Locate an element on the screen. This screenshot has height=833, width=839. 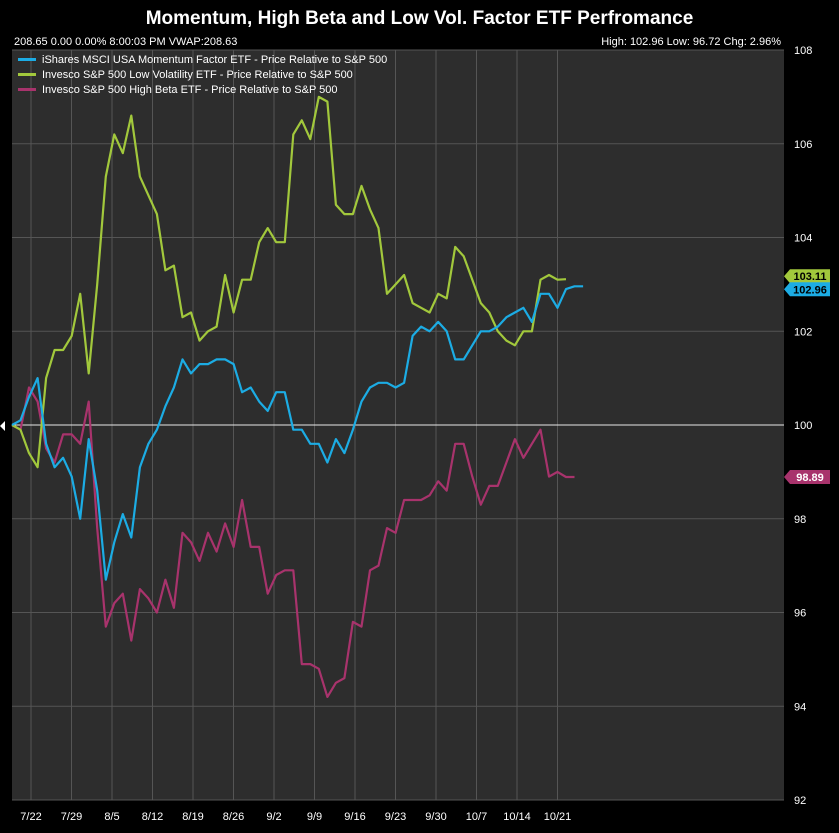
y-tick-label: 102 is located at coordinates (803, 332).